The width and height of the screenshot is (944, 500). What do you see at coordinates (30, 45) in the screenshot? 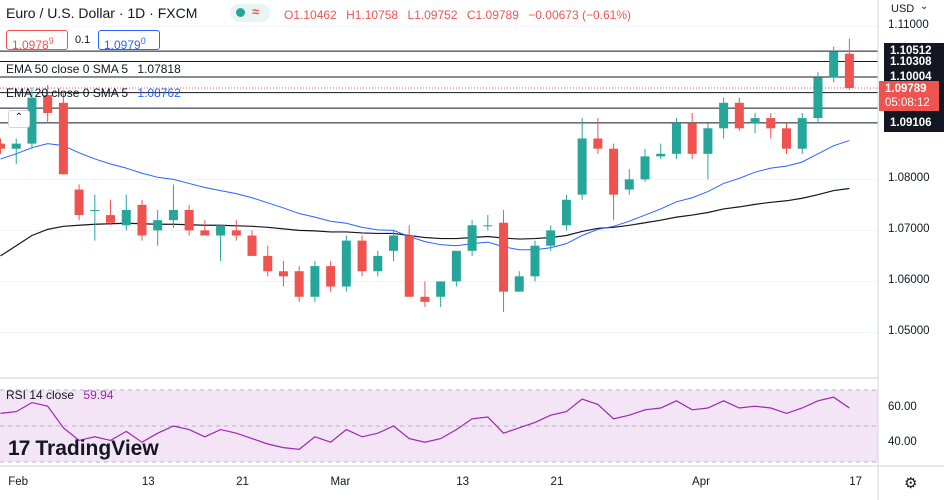
I see `sell-price: 1.0978` at bounding box center [30, 45].